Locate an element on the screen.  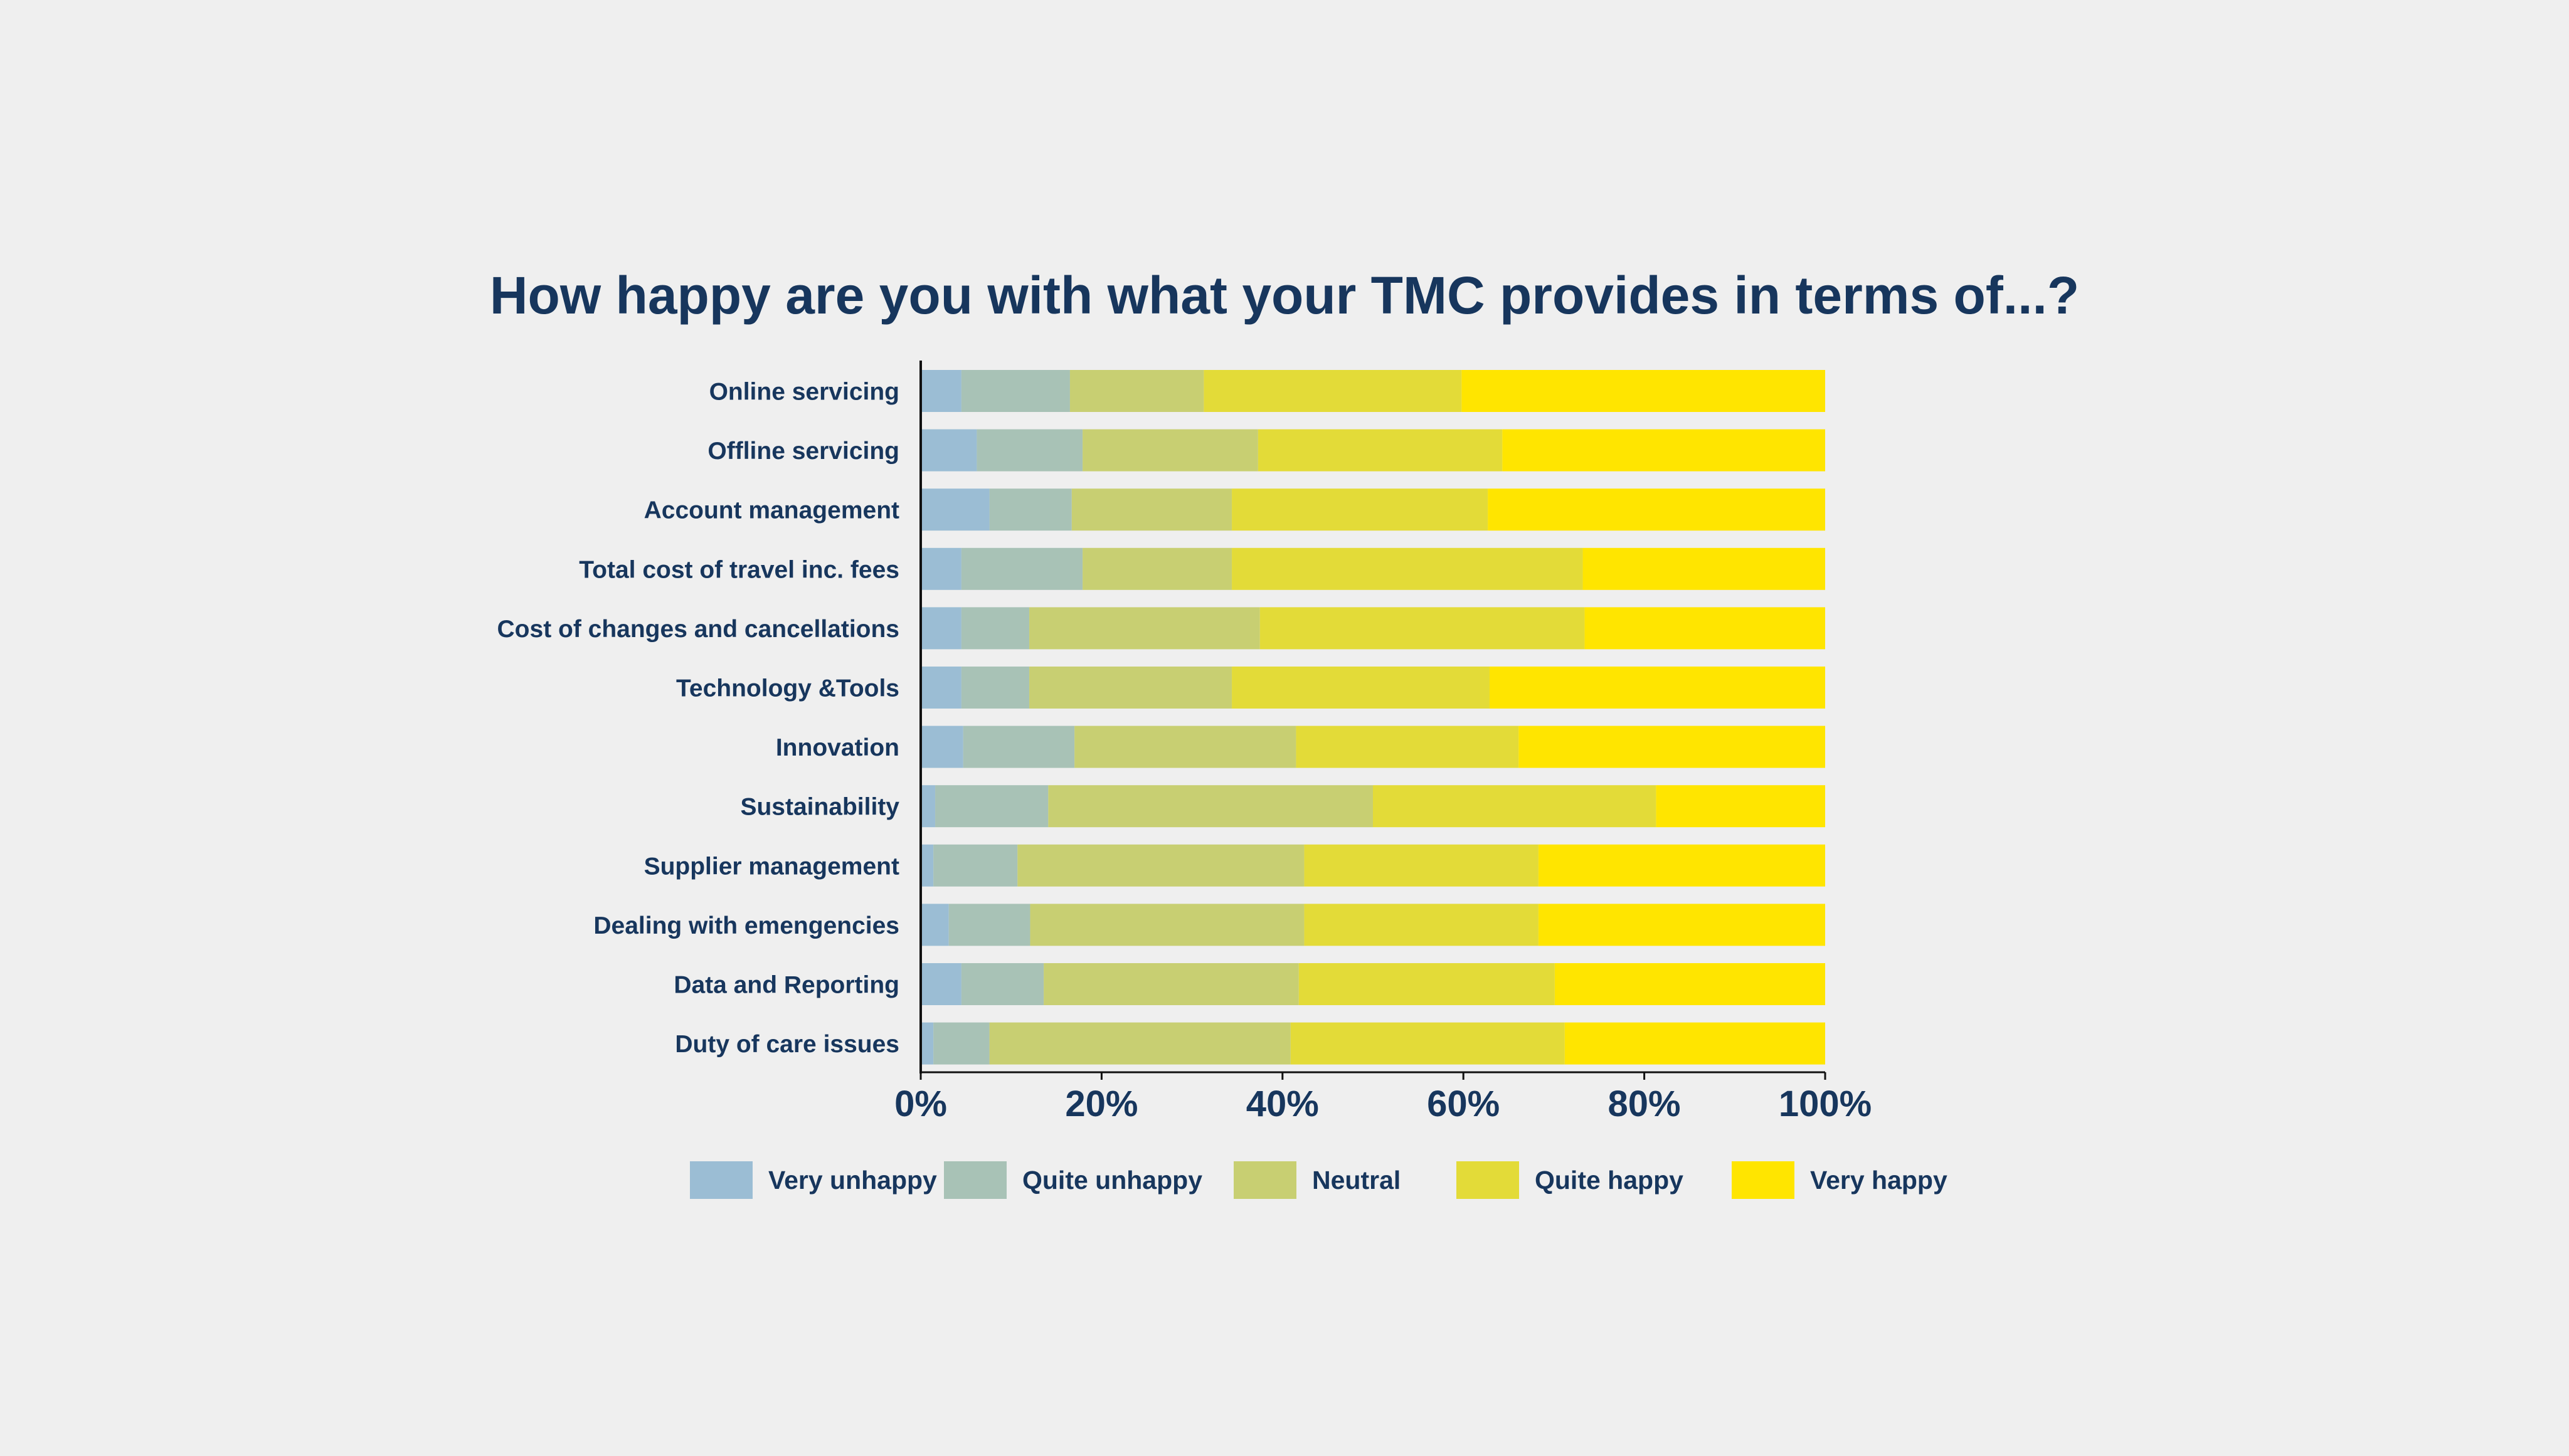
category-label: Dealing with emengencies is located at coordinates (746, 926).